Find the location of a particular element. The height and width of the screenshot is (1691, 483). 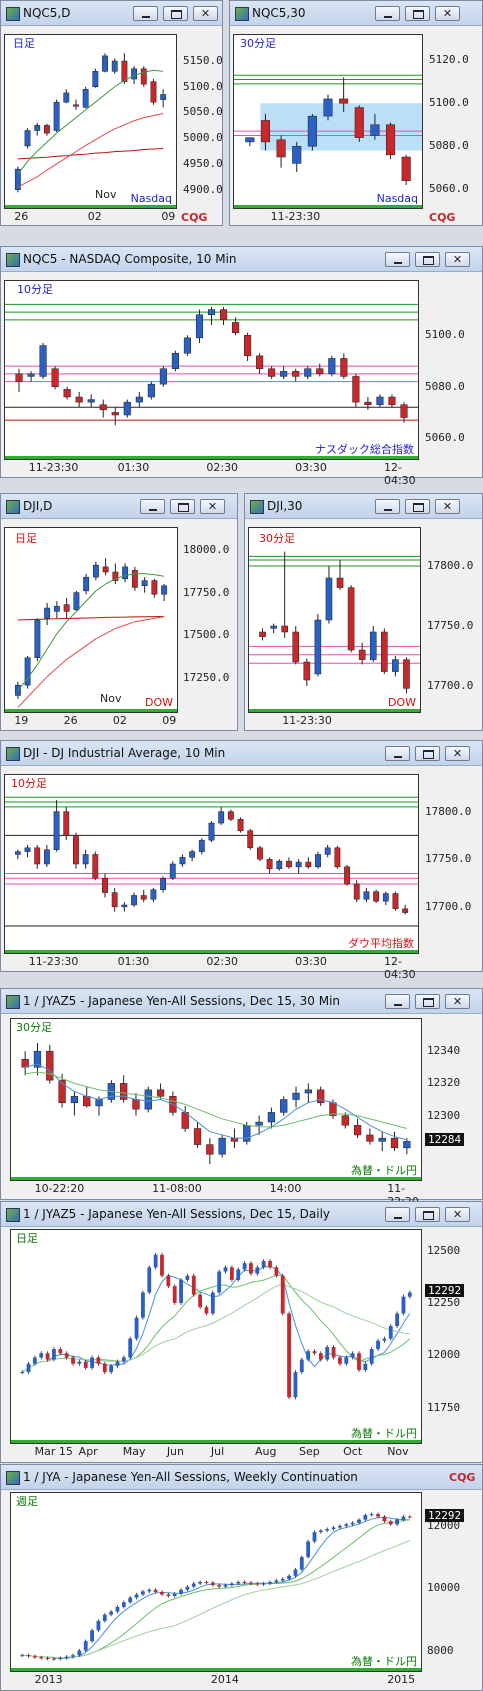

x-tick-label: 2015 is located at coordinates (401, 1679).